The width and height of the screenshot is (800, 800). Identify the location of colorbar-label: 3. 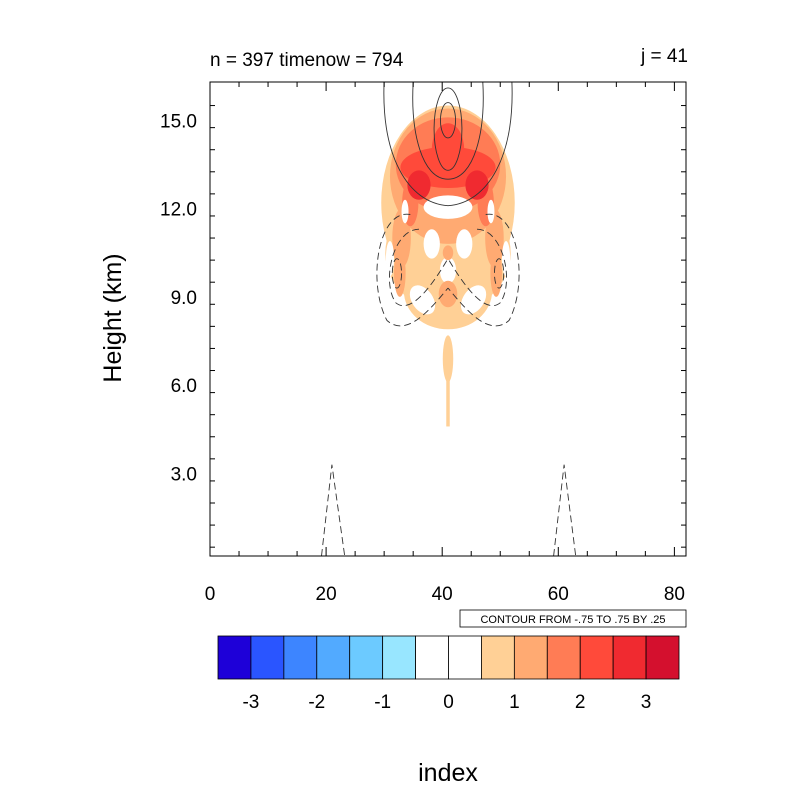
(646, 702).